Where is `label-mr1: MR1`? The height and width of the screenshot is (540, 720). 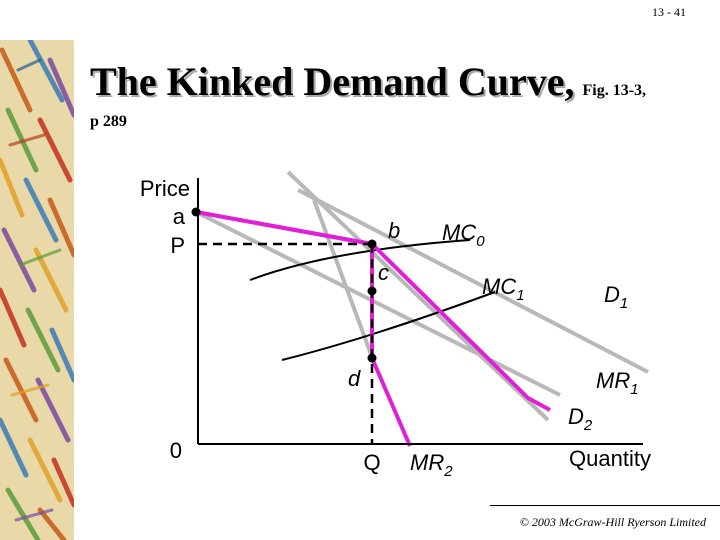 label-mr1: MR1 is located at coordinates (617, 383).